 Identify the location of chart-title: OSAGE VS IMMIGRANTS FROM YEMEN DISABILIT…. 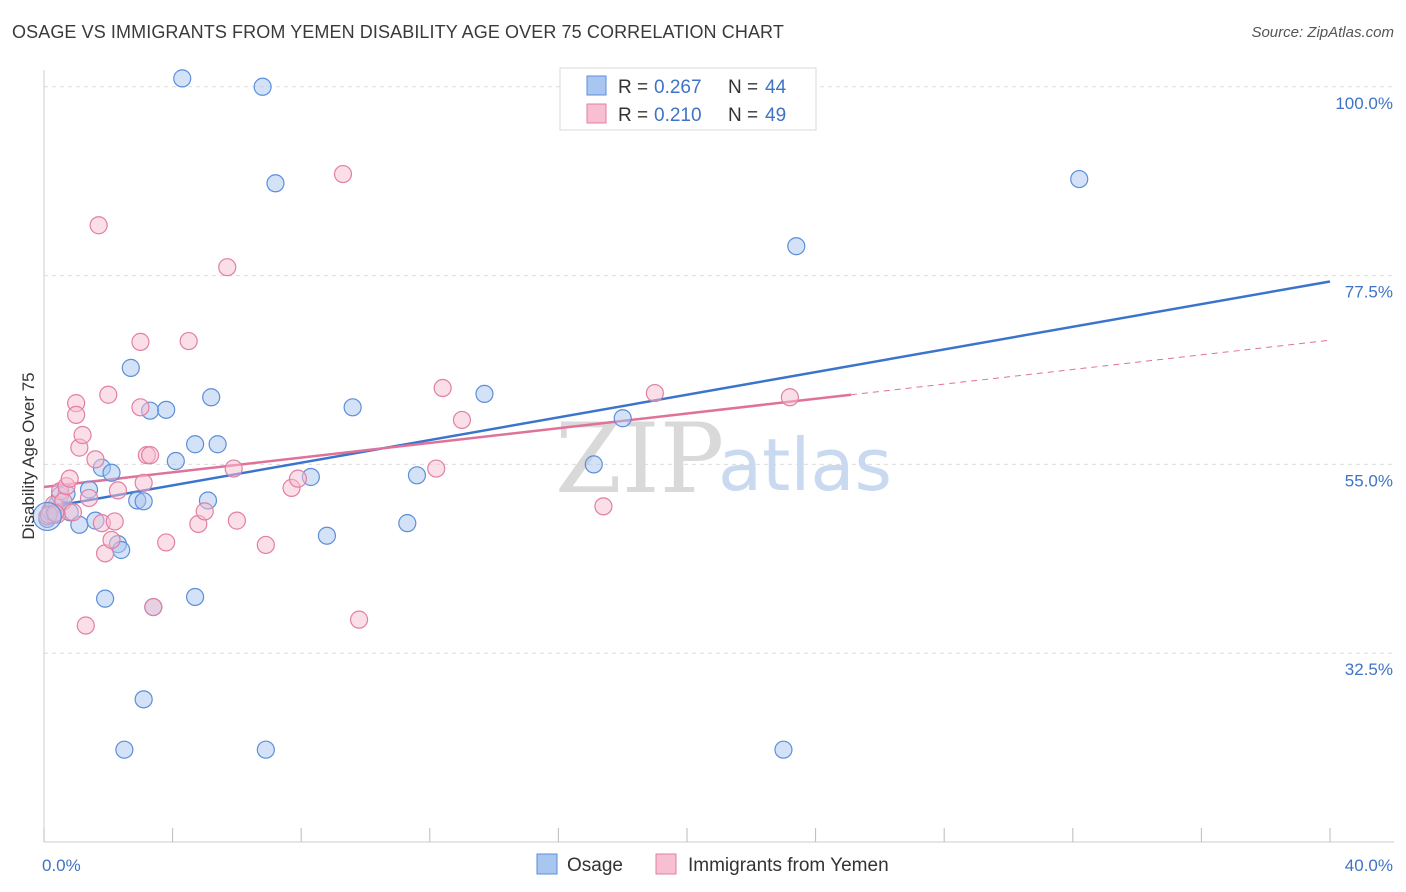
(398, 32).